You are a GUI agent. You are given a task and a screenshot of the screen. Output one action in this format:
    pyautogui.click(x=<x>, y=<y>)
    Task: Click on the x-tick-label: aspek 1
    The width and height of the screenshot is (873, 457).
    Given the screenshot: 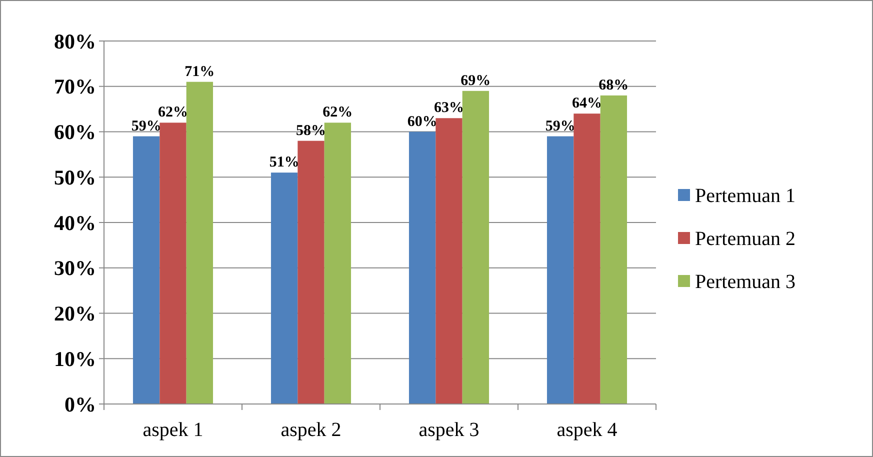 What is the action you would take?
    pyautogui.click(x=173, y=430)
    